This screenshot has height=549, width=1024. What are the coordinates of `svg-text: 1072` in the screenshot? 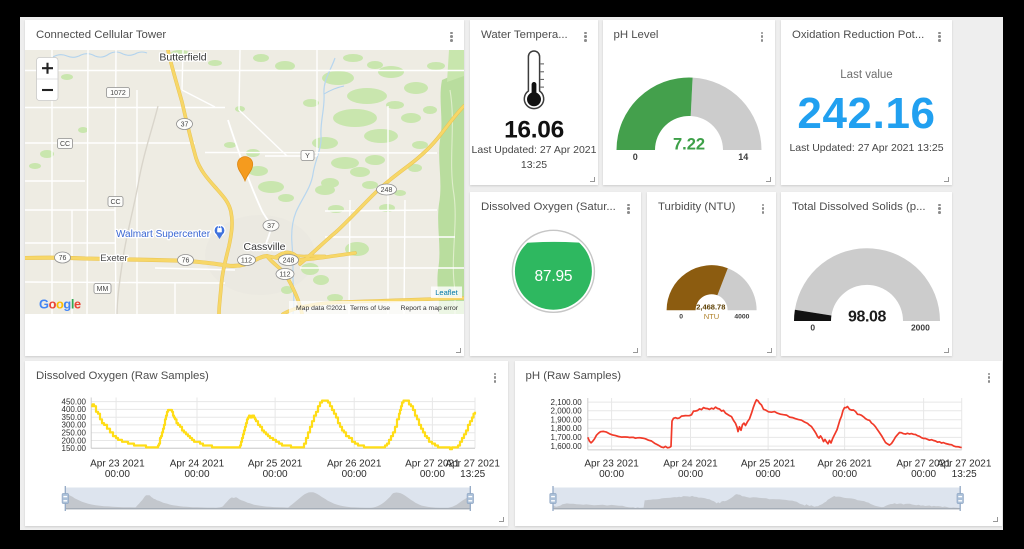 It's located at (118, 93).